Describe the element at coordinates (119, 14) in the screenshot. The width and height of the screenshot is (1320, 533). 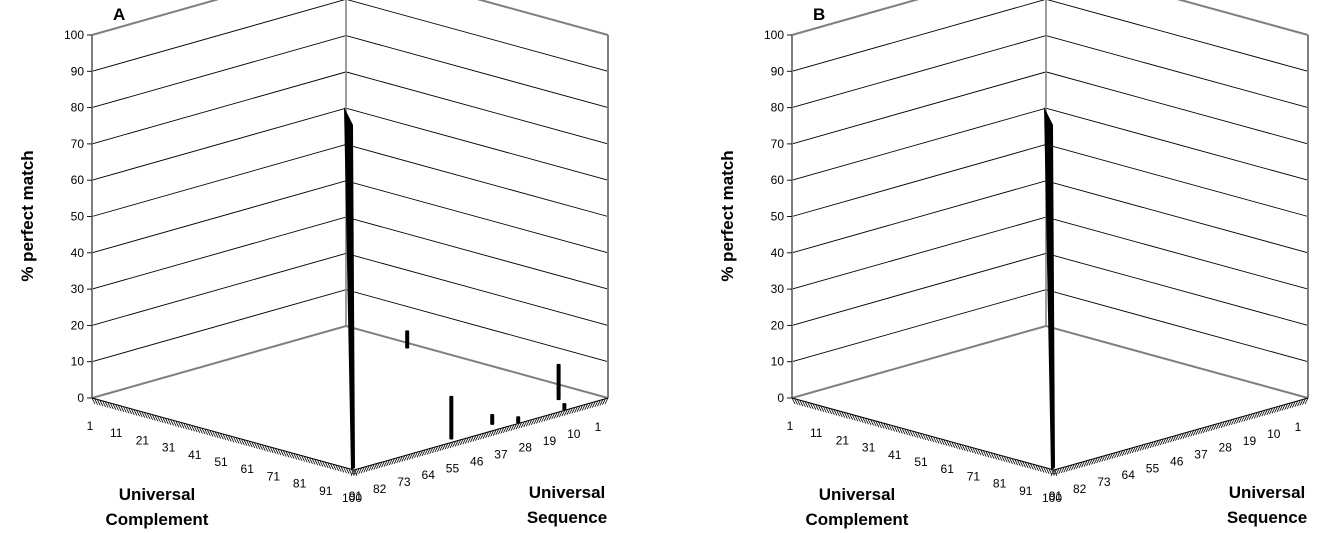
I see `panel-label: A` at that location.